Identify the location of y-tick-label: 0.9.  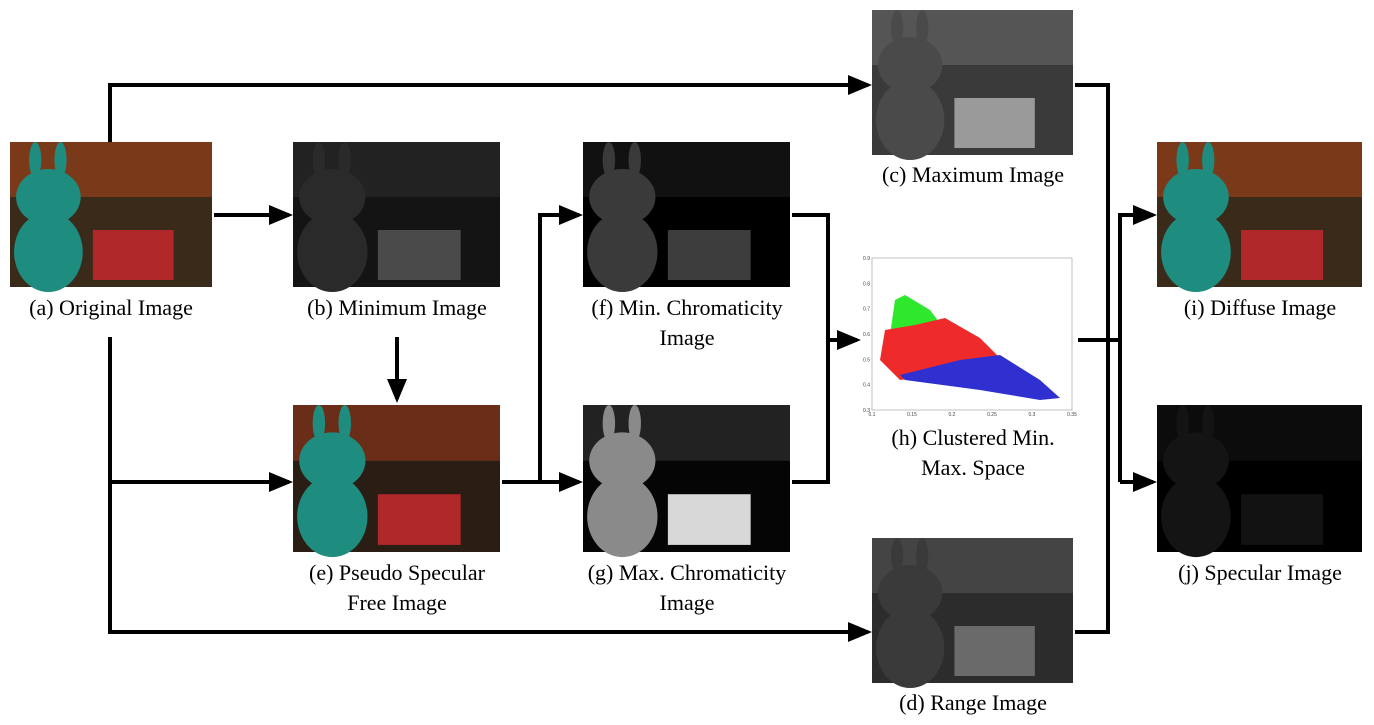
(866, 259).